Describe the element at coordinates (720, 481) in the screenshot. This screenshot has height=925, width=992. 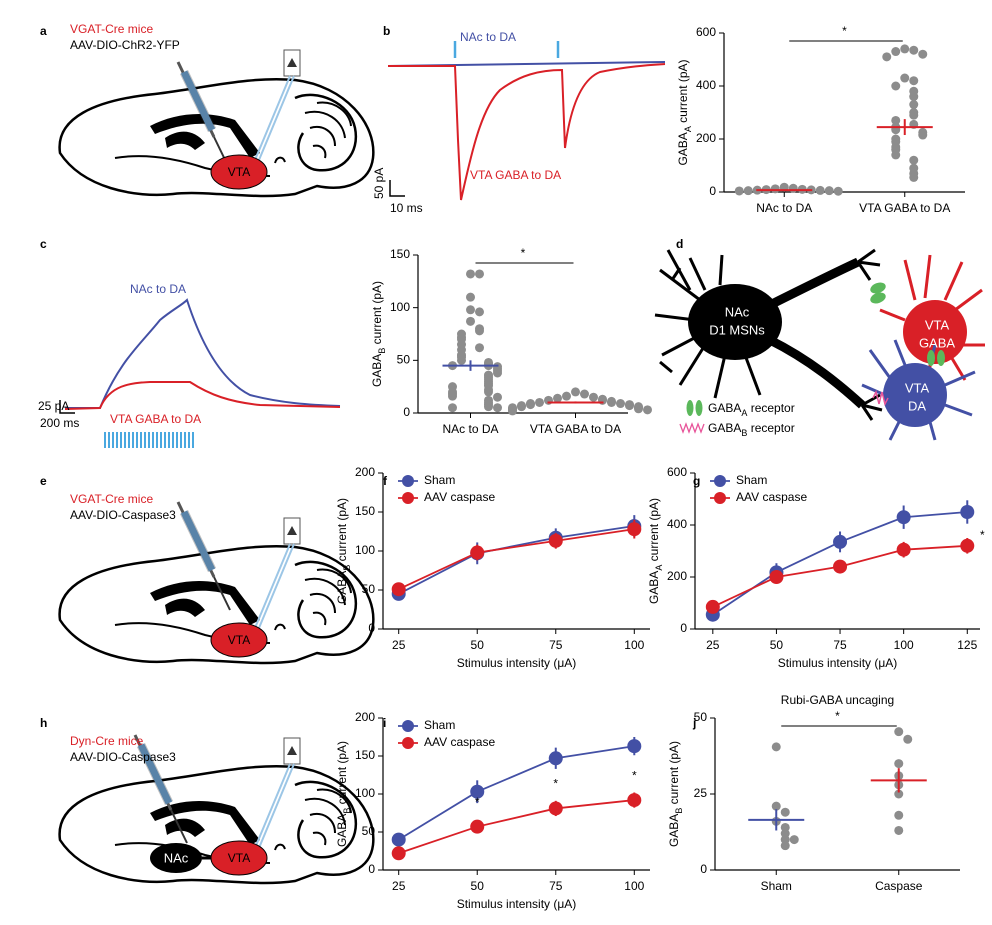
I see `legend-marker` at that location.